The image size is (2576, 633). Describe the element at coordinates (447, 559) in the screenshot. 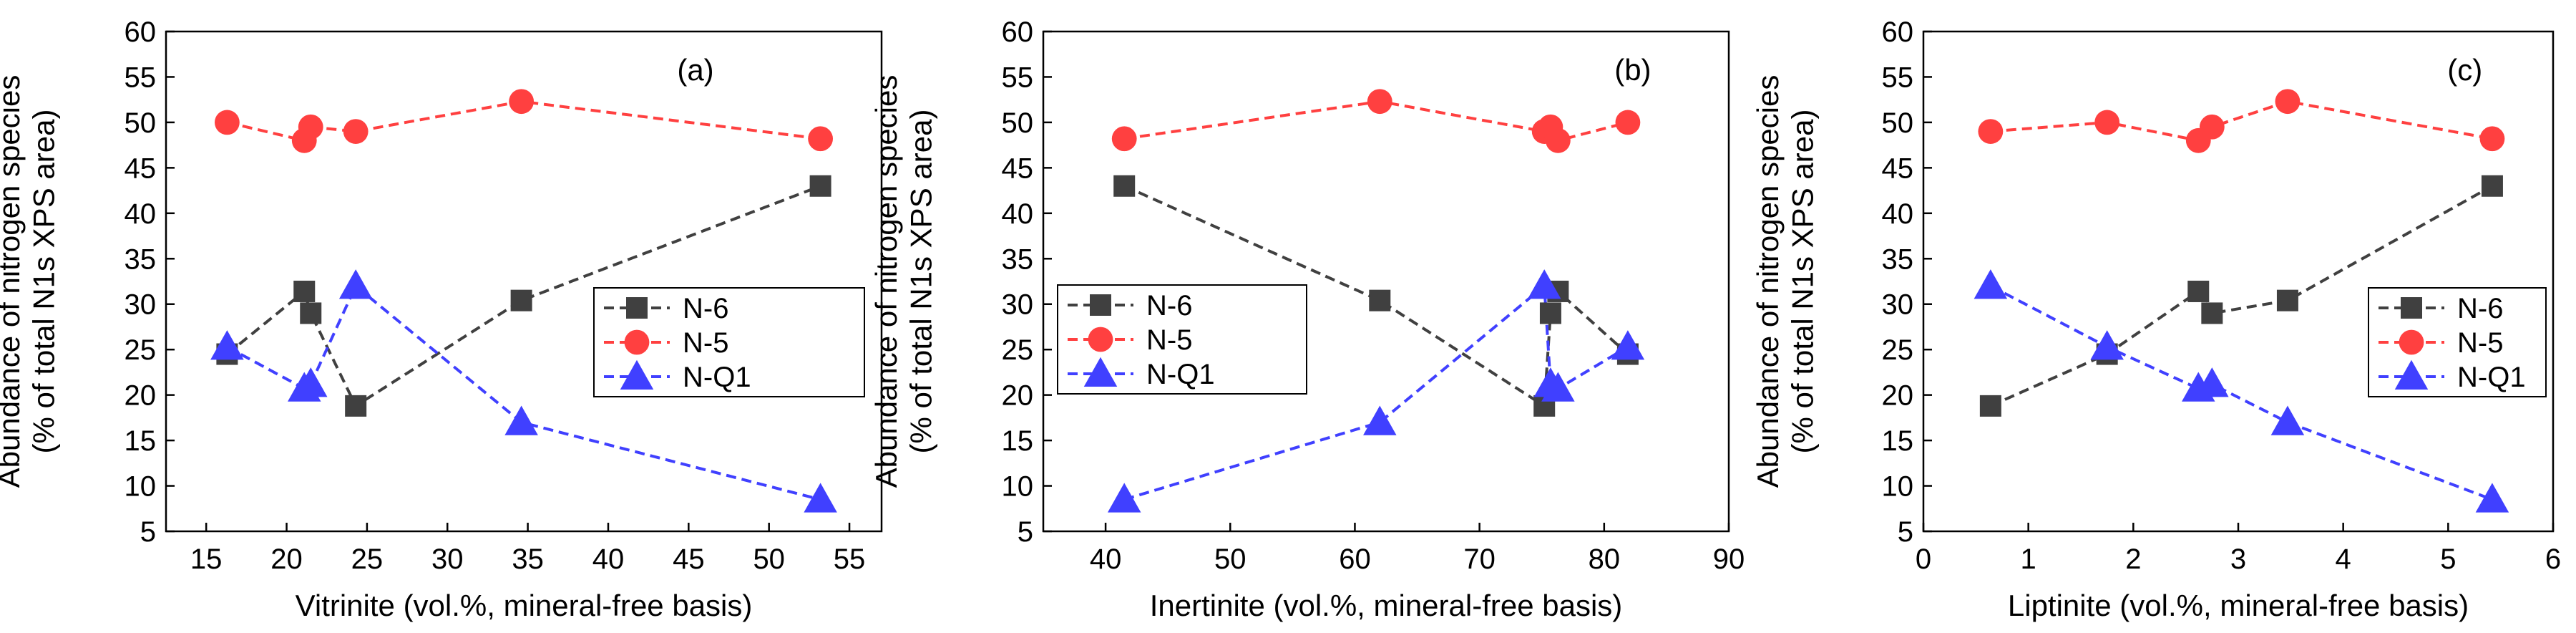

I see `x-tick-label: 30` at that location.